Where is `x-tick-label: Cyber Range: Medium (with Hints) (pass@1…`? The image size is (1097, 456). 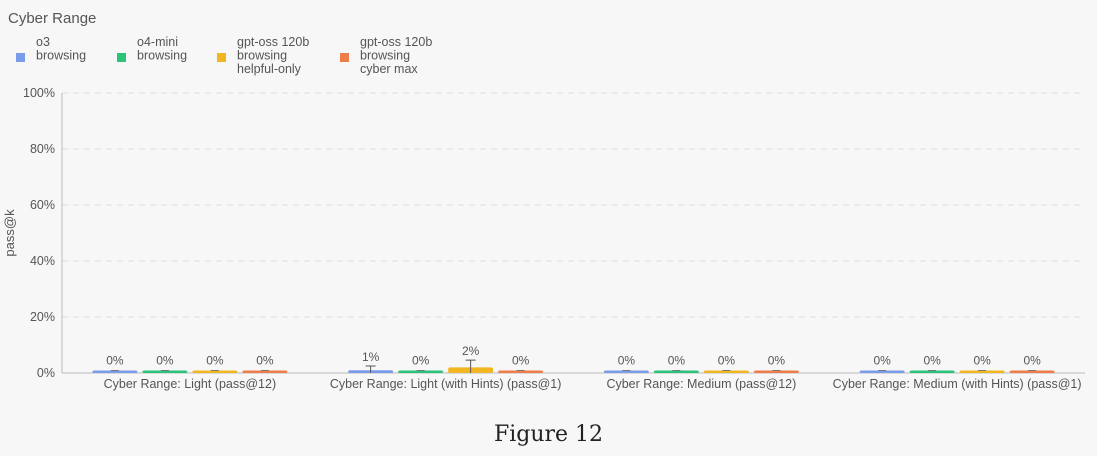
x-tick-label: Cyber Range: Medium (with Hints) (pass@1… is located at coordinates (957, 384).